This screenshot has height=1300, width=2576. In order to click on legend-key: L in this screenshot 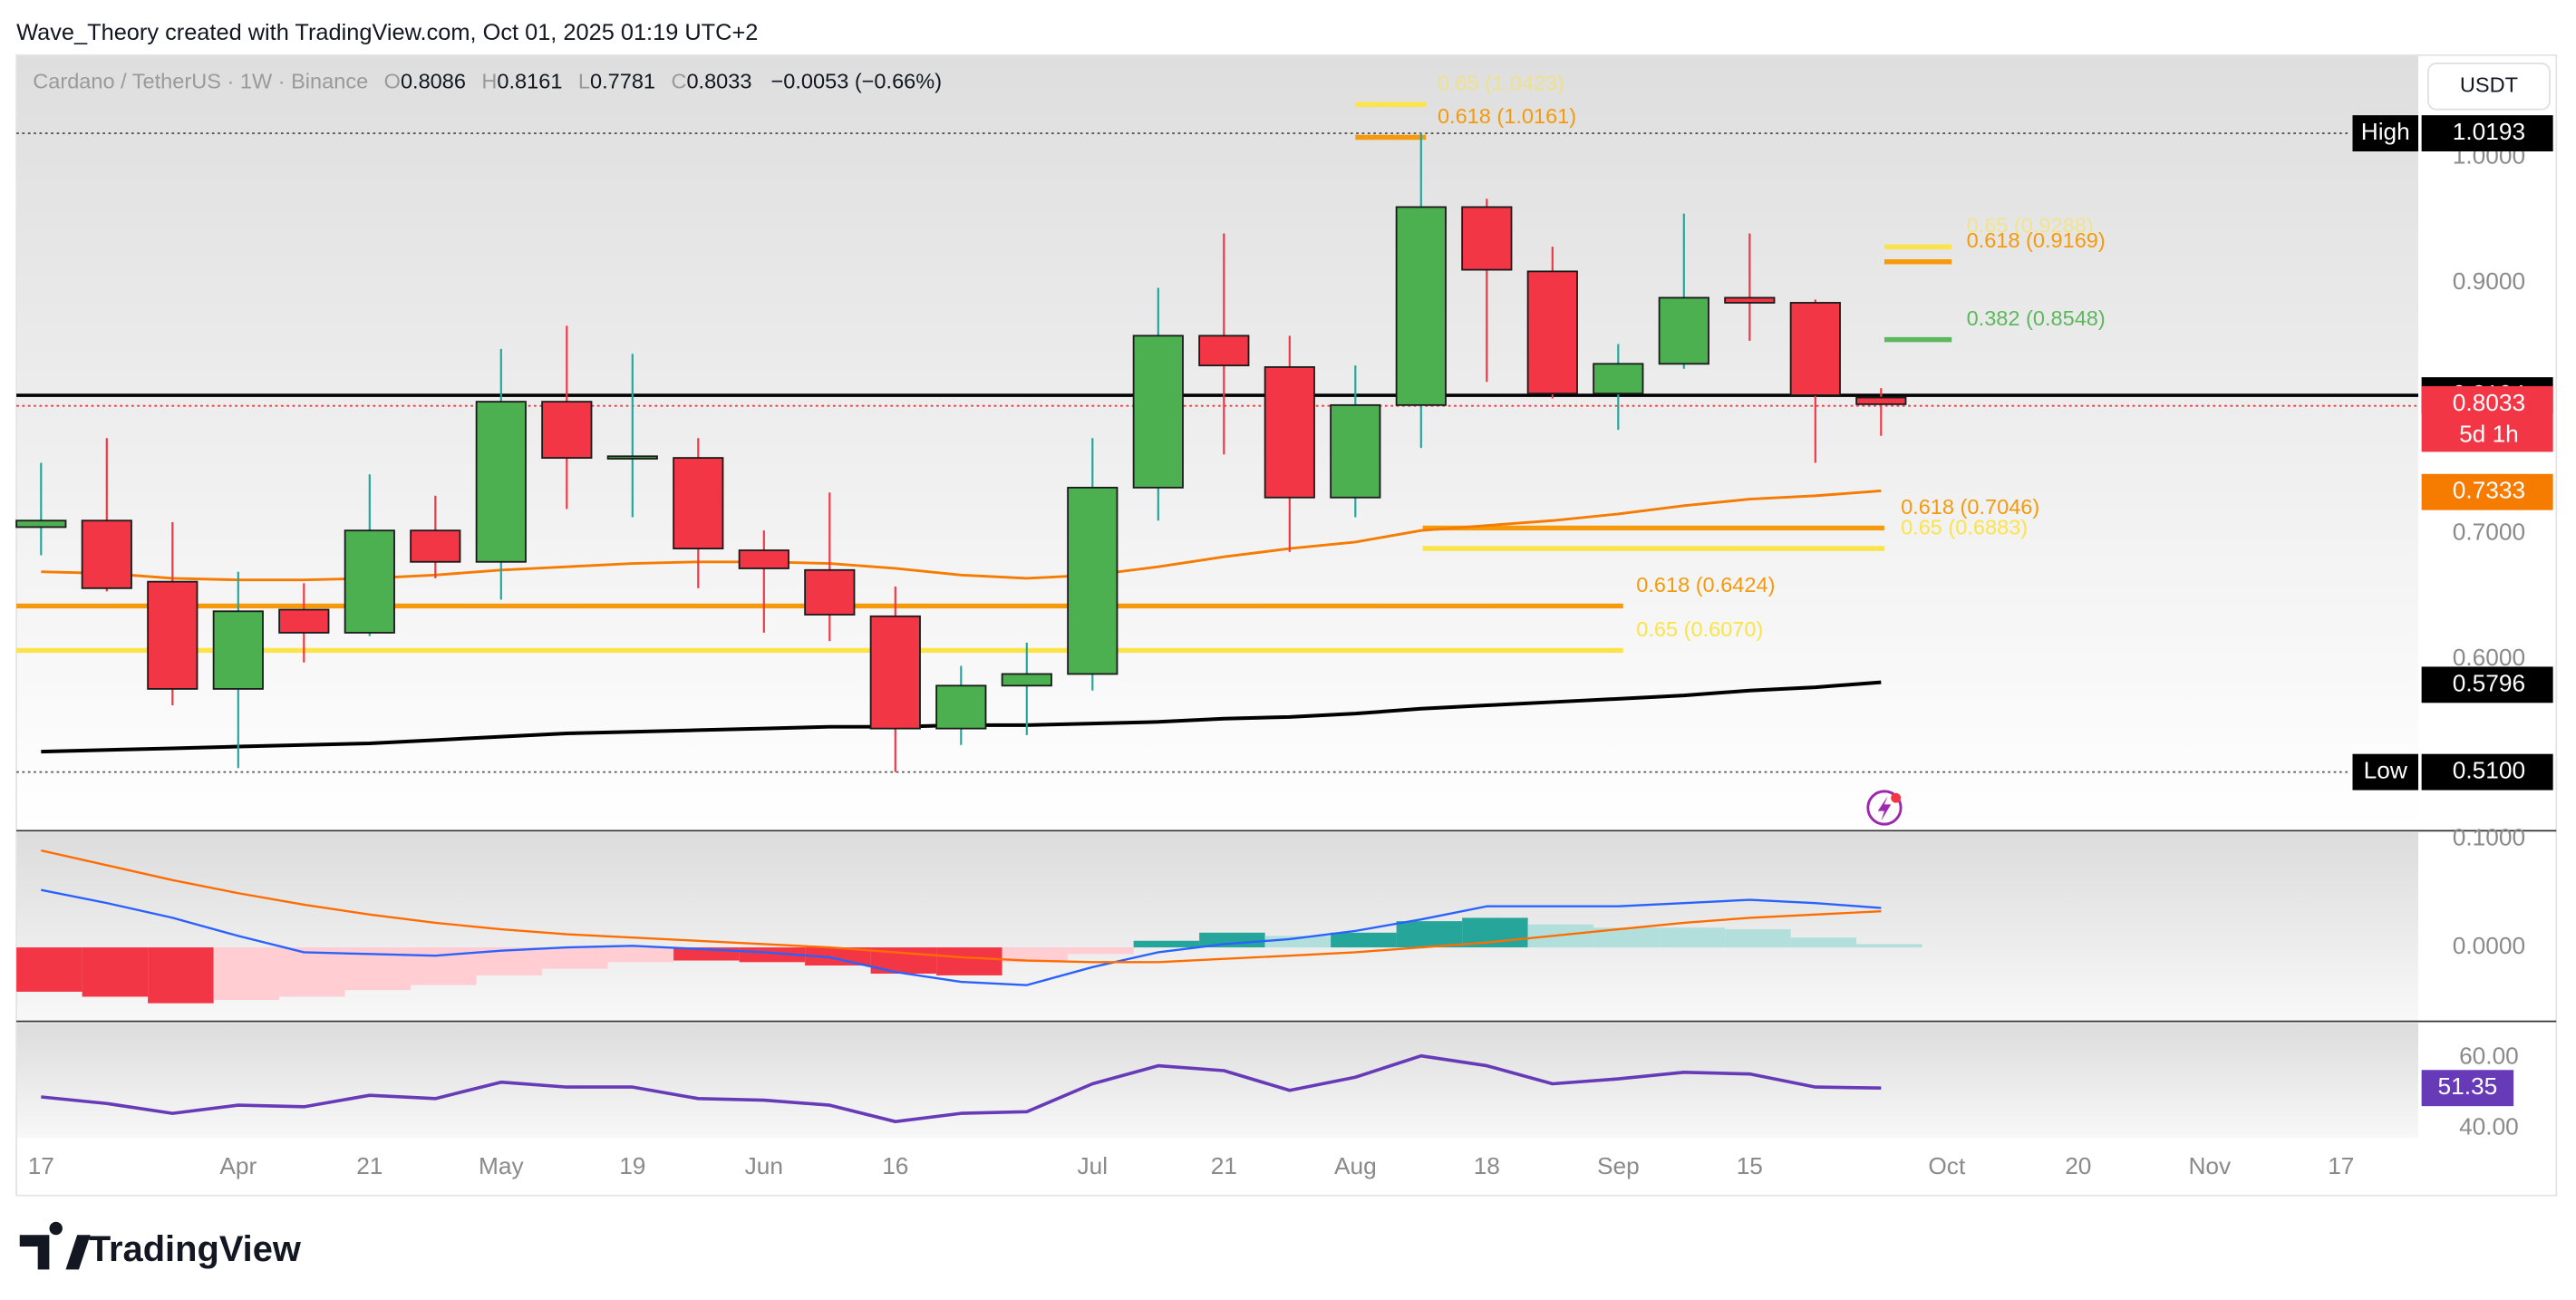, I will do `click(584, 81)`.